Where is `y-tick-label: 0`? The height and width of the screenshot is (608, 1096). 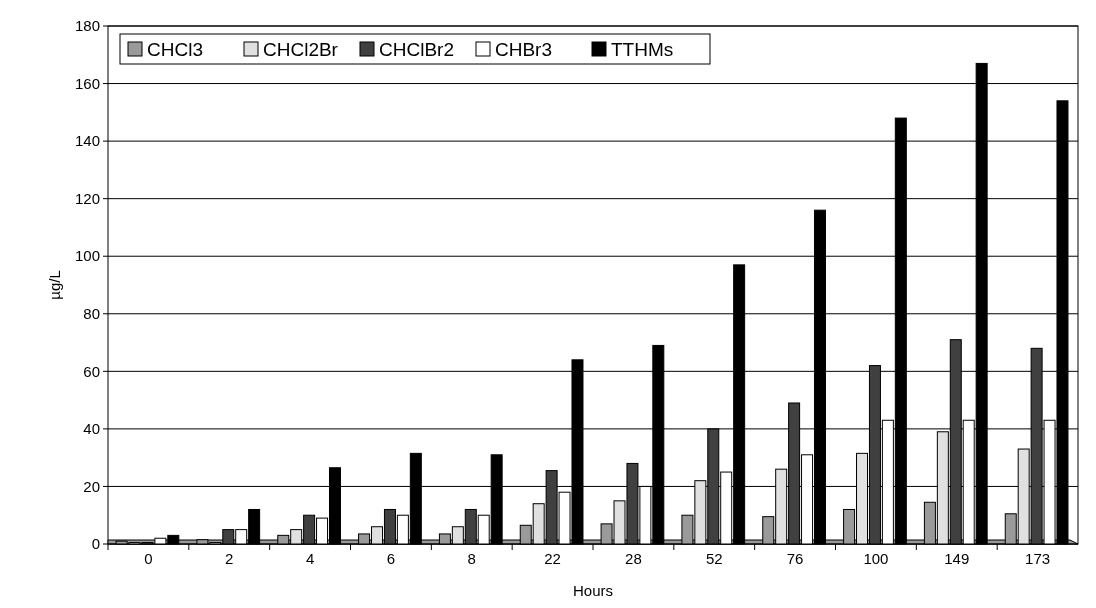
y-tick-label: 0 is located at coordinates (95, 544).